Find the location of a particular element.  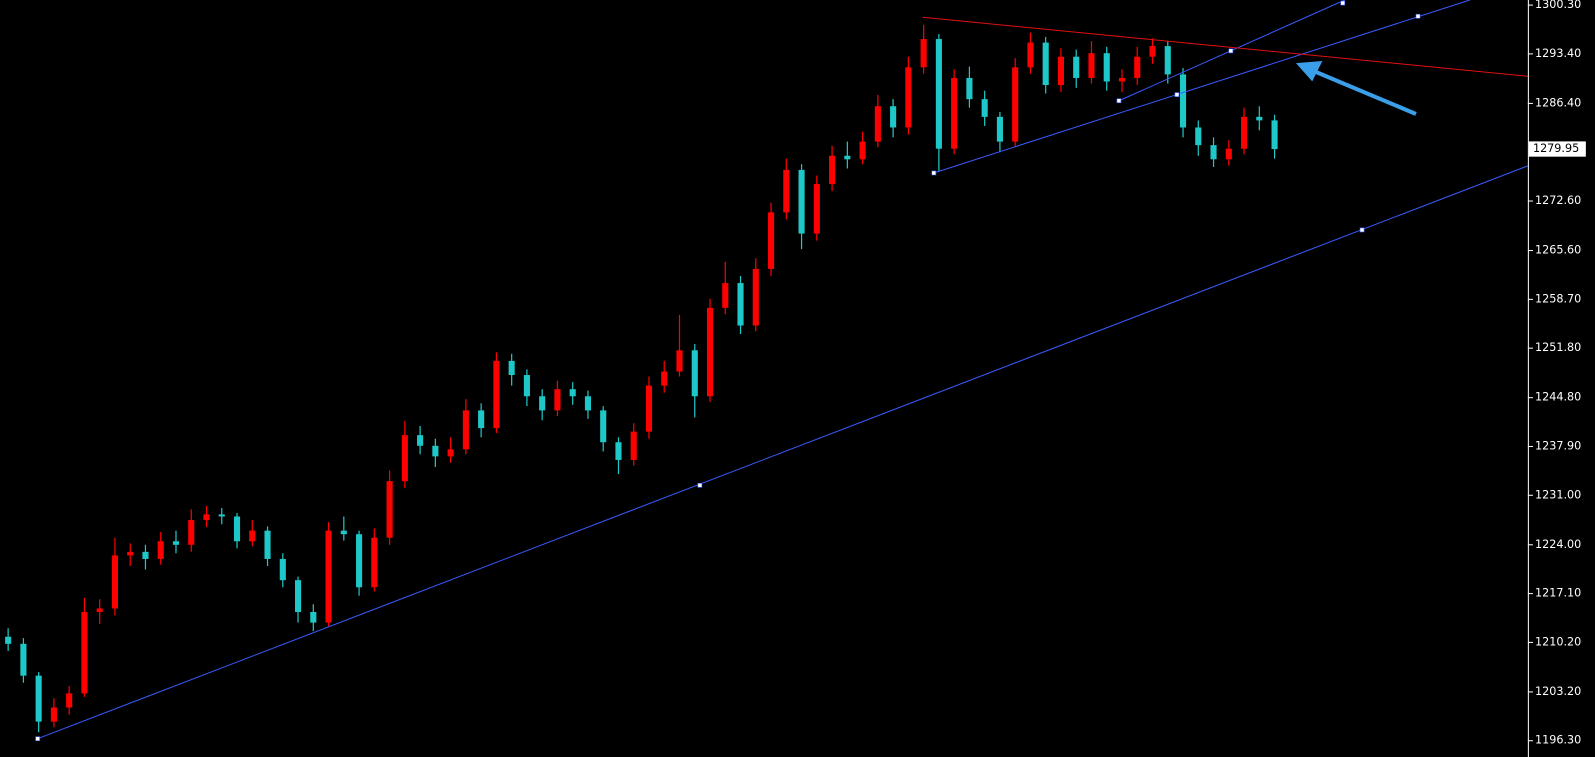

arrow-shaft is located at coordinates (1365, 92).